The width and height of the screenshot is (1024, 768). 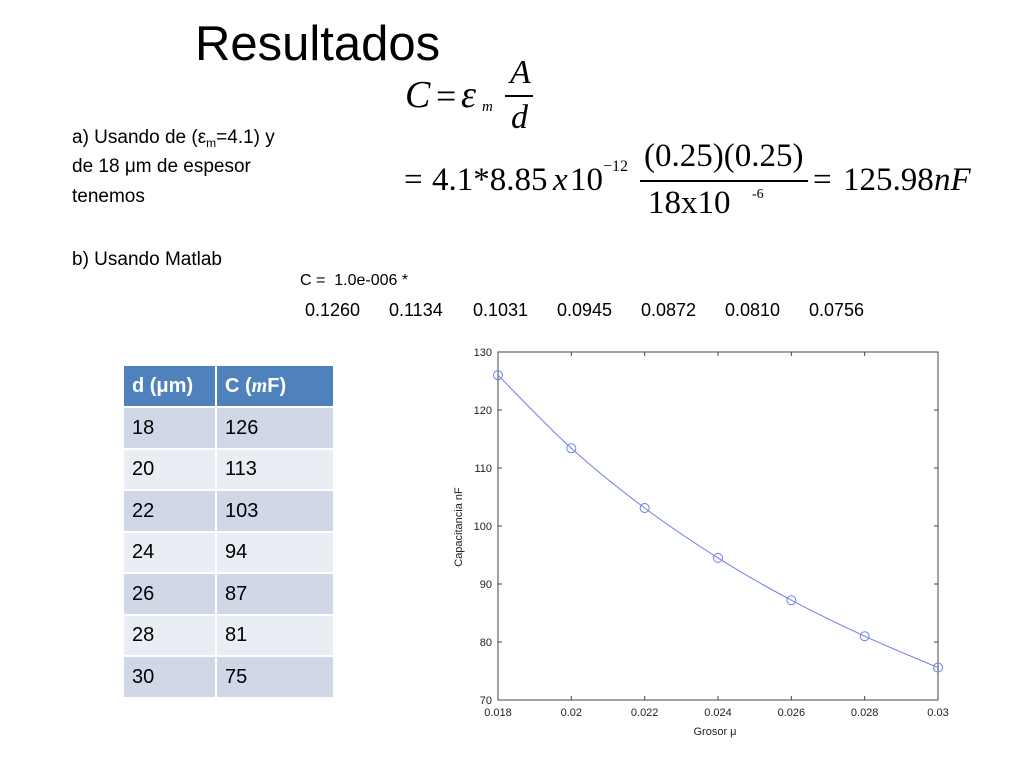 I want to click on calc-equals: =, so click(x=413, y=180).